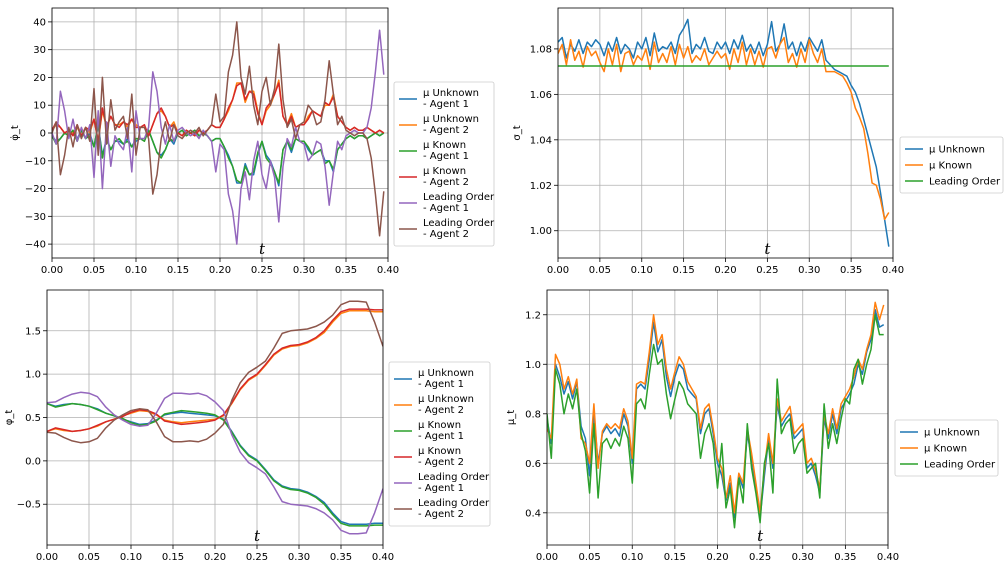 The image size is (1008, 564). What do you see at coordinates (35, 189) in the screenshot?
I see `y-tick-label: −20` at bounding box center [35, 189].